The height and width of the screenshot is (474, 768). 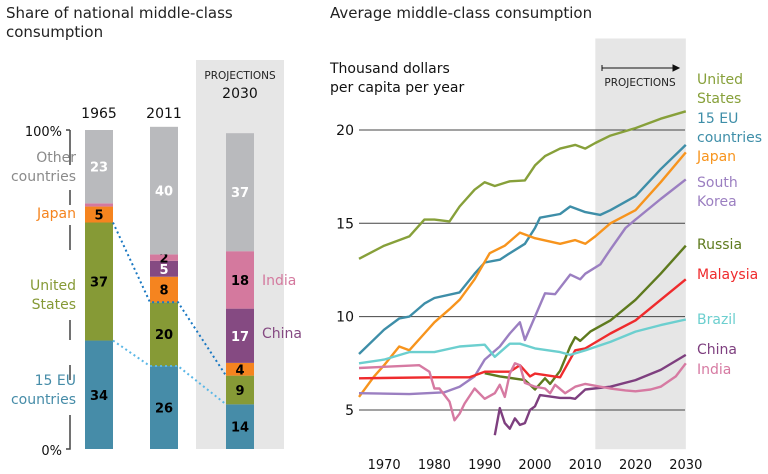 I want to click on data-label: 2, so click(x=163, y=259).